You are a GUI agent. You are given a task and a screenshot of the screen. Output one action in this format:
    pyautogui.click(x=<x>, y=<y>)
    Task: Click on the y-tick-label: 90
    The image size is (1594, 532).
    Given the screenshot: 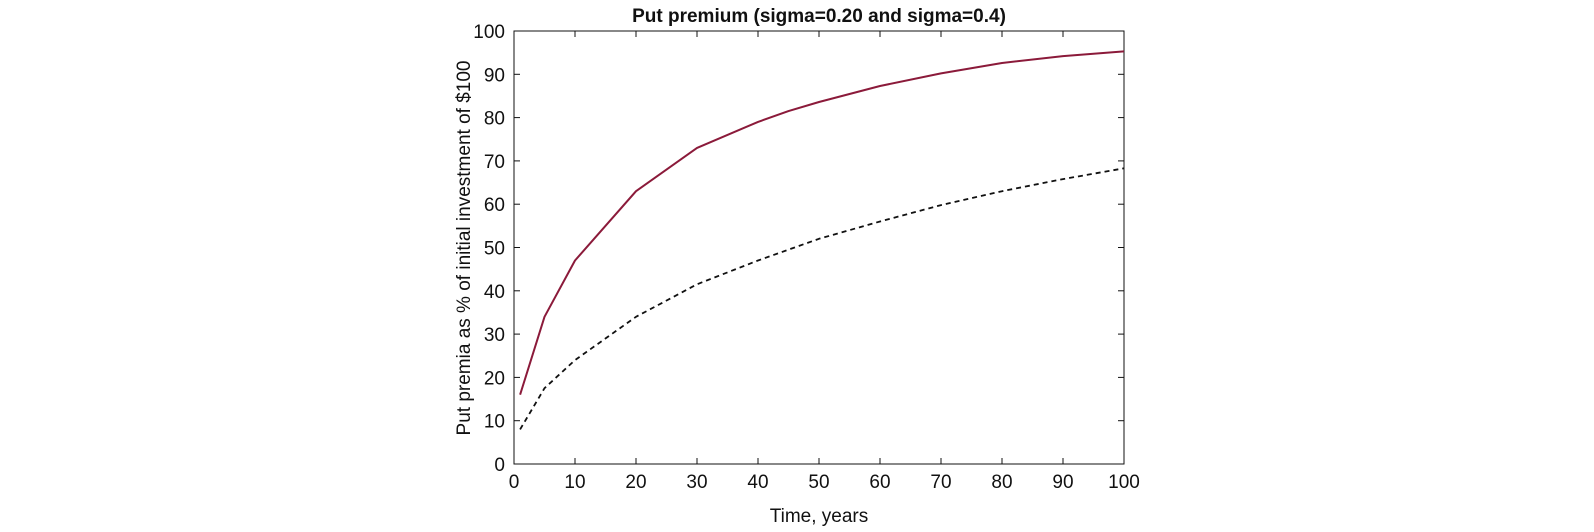 What is the action you would take?
    pyautogui.click(x=494, y=75)
    